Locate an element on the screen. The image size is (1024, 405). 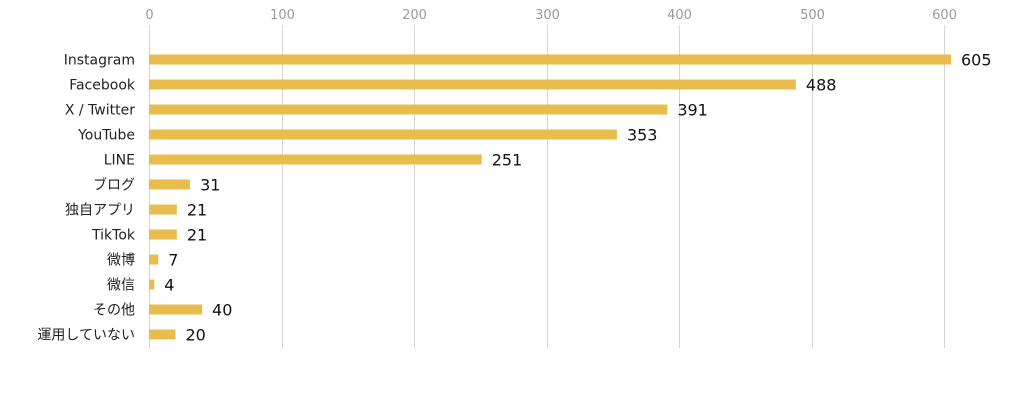
category-label-5: LINE is located at coordinates (119, 161).